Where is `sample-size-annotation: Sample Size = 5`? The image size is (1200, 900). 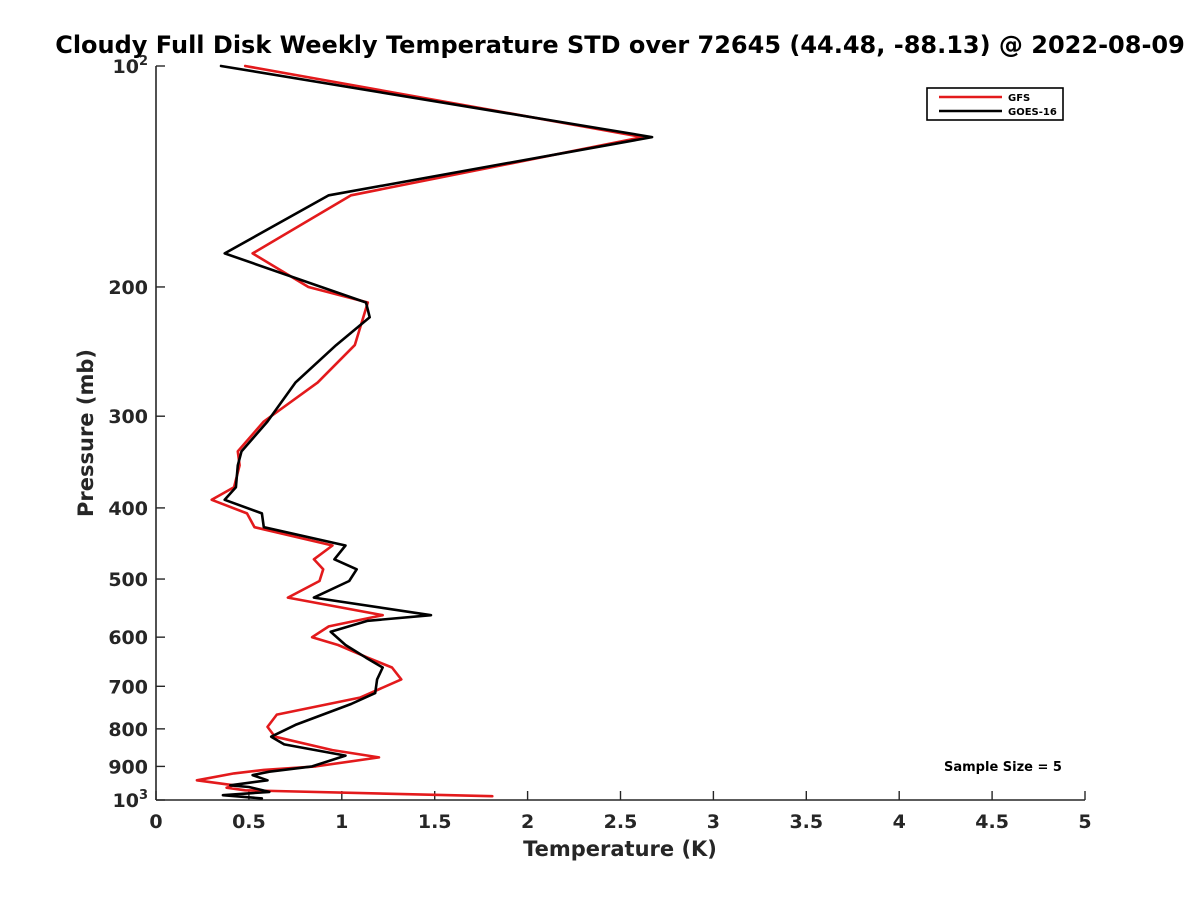
sample-size-annotation: Sample Size = 5 is located at coordinates (1003, 767).